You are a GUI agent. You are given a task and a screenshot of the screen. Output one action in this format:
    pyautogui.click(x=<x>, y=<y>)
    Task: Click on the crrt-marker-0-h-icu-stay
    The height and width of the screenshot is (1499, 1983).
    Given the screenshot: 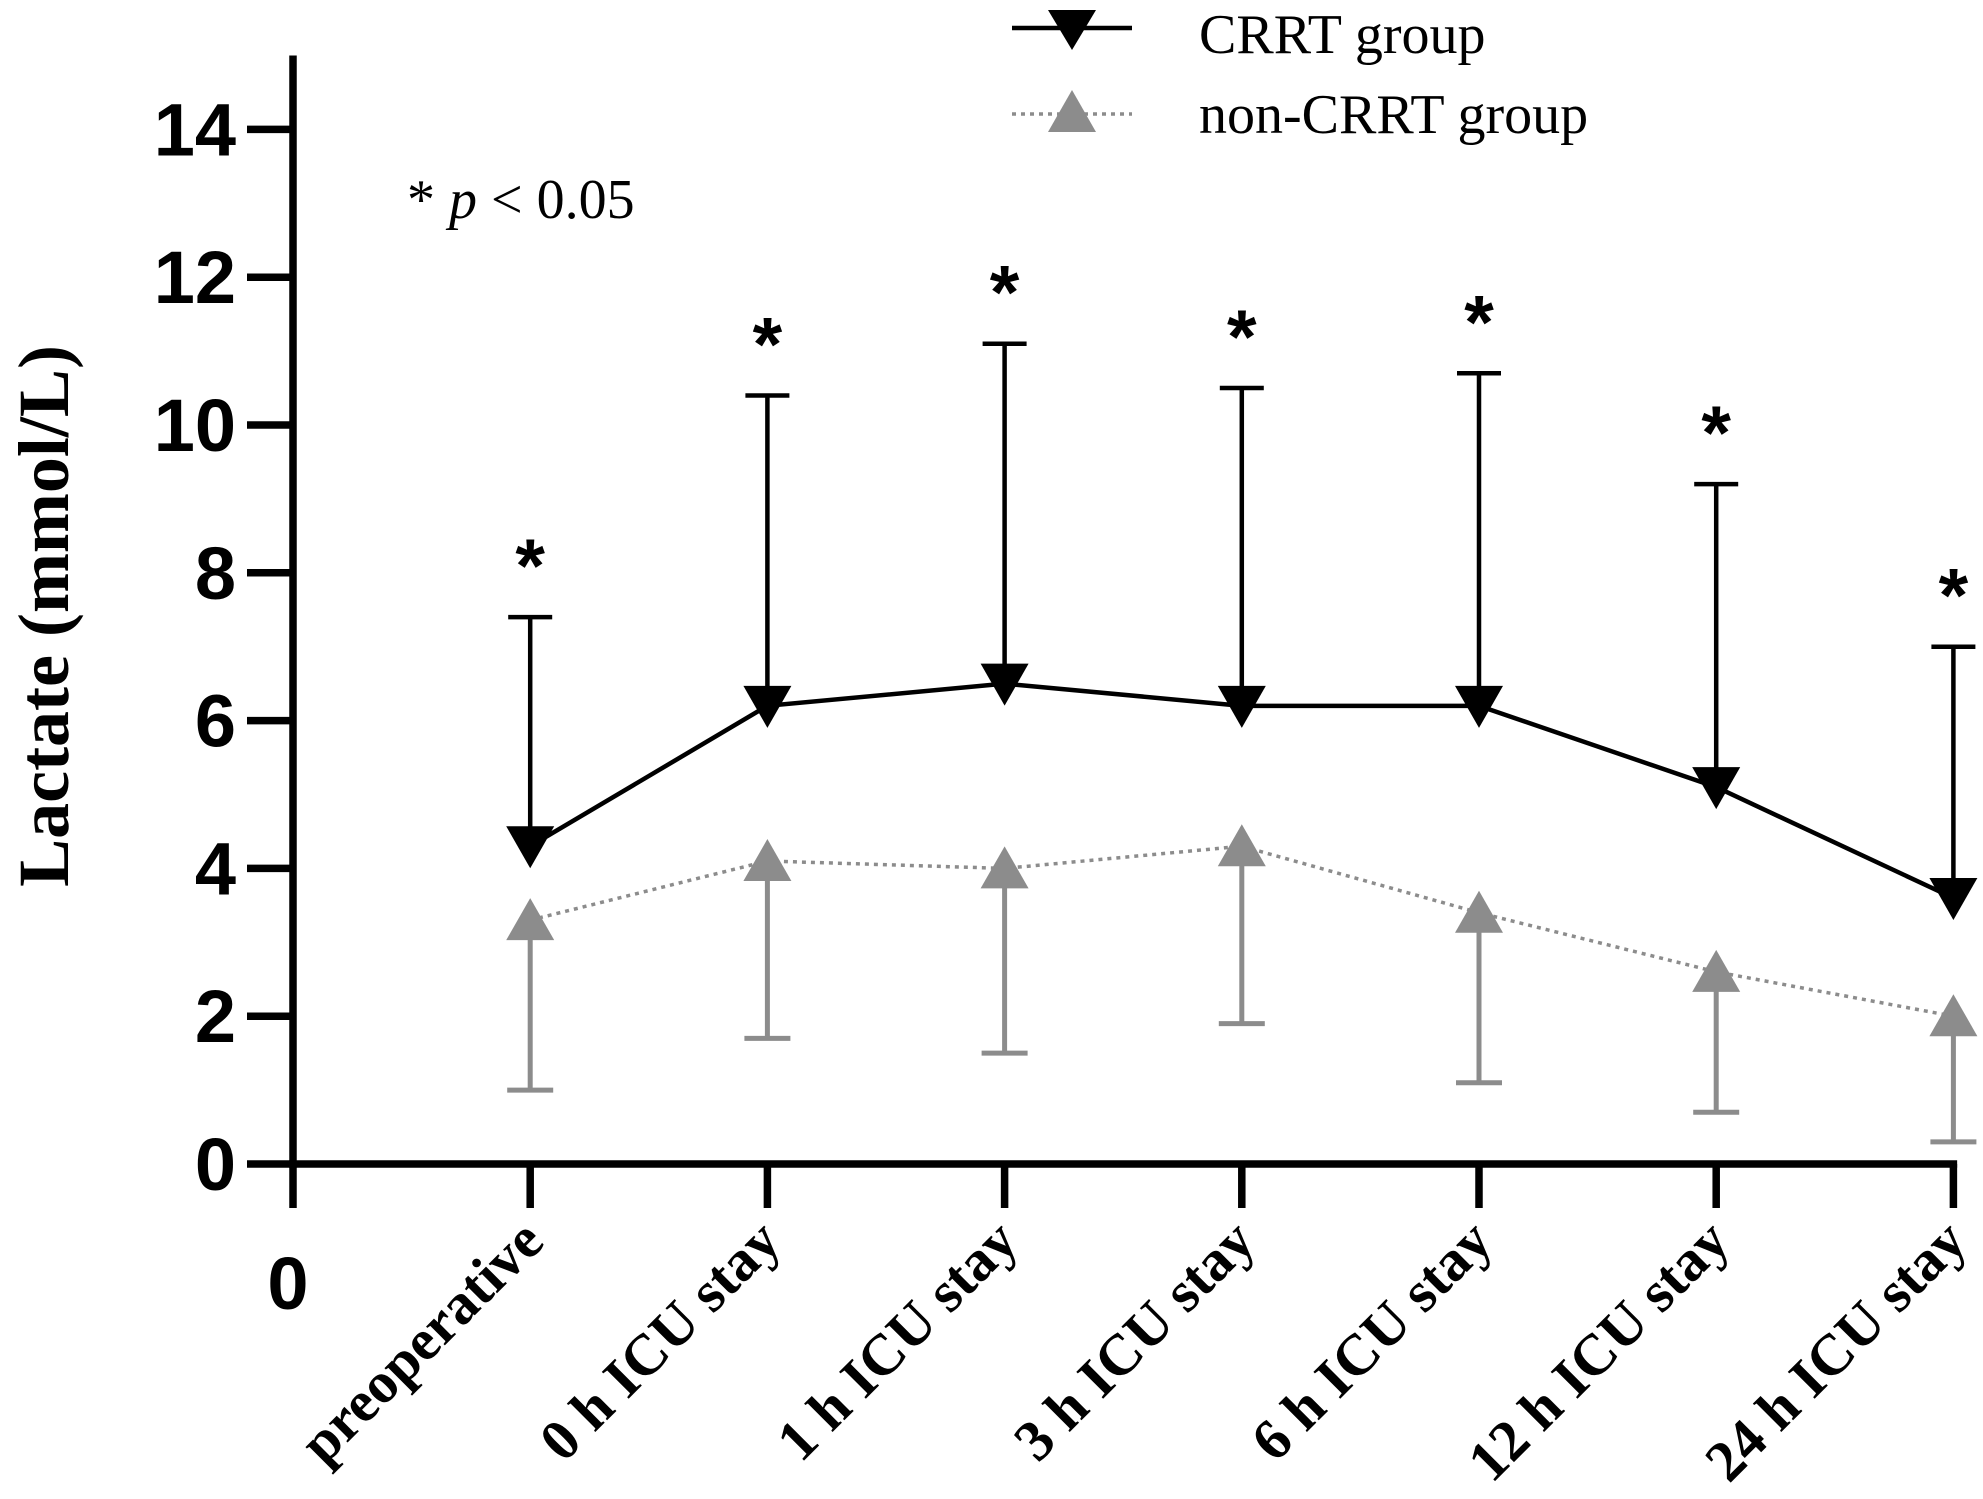 What is the action you would take?
    pyautogui.click(x=767, y=706)
    